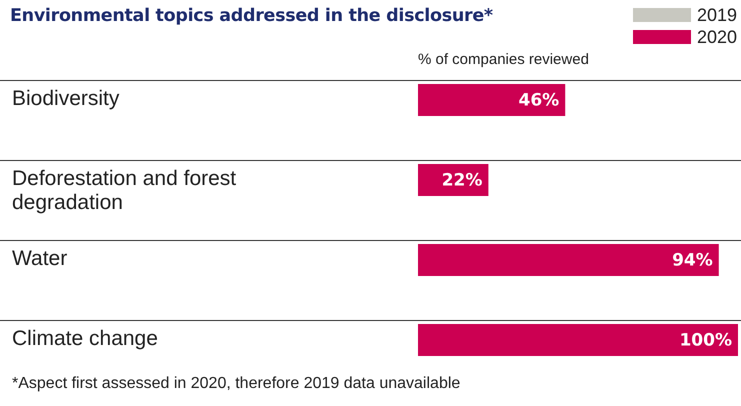  Describe the element at coordinates (40, 258) in the screenshot. I see `y-tick-label: Water` at that location.